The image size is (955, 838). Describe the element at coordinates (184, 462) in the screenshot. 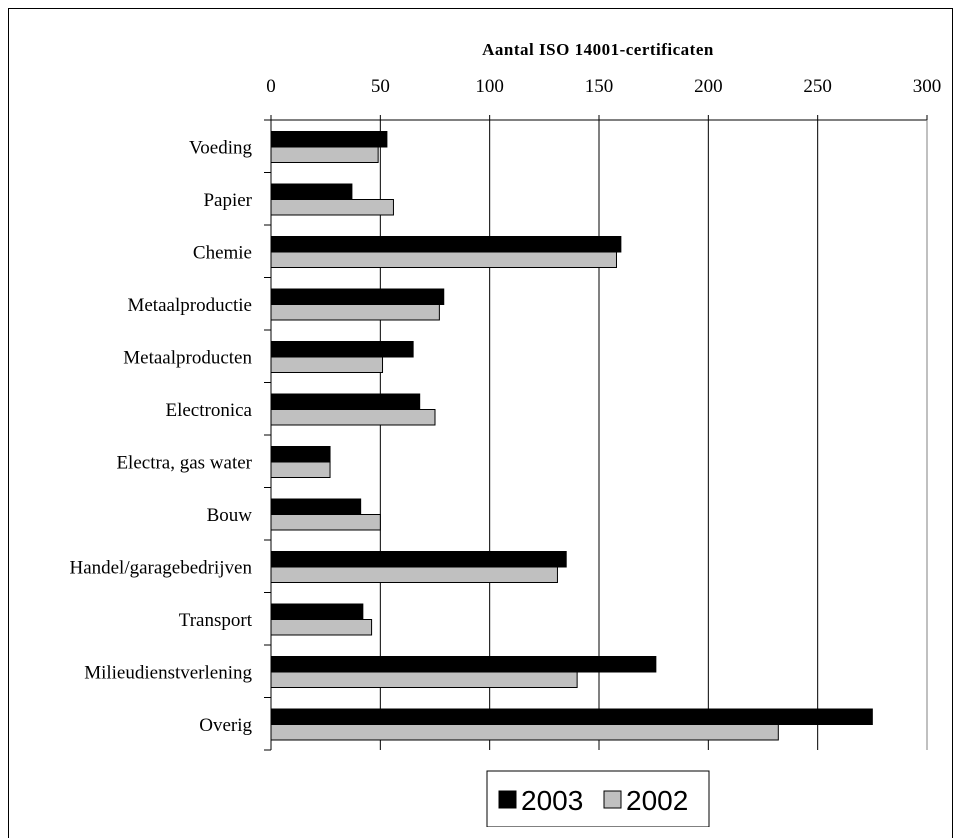

I see `category-label-6: Electra, gas water` at that location.